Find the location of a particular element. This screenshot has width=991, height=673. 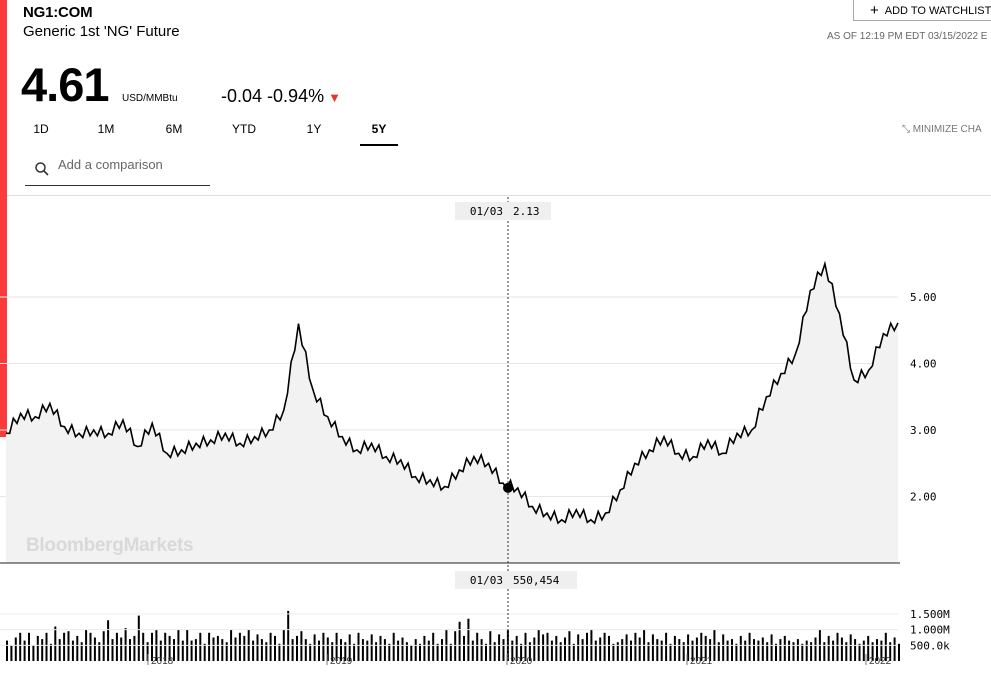

y-tick-label: 2.00 is located at coordinates (923, 497).